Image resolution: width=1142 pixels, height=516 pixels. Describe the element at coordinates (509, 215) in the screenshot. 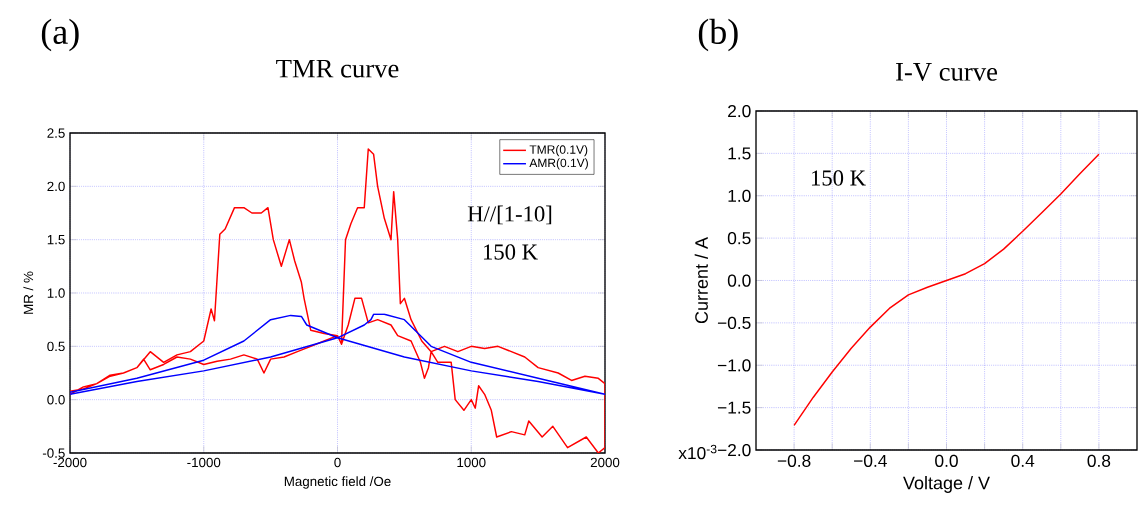

I see `annotation: H//[1-10]` at that location.